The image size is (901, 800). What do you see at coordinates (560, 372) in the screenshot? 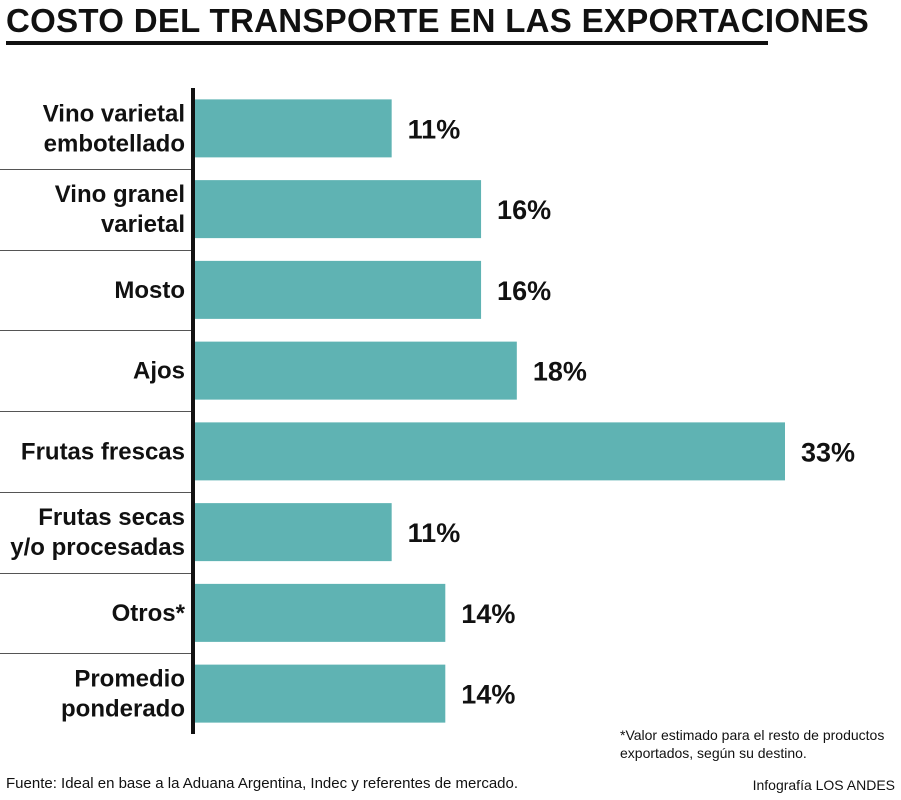
I see `data-label: 18%` at bounding box center [560, 372].